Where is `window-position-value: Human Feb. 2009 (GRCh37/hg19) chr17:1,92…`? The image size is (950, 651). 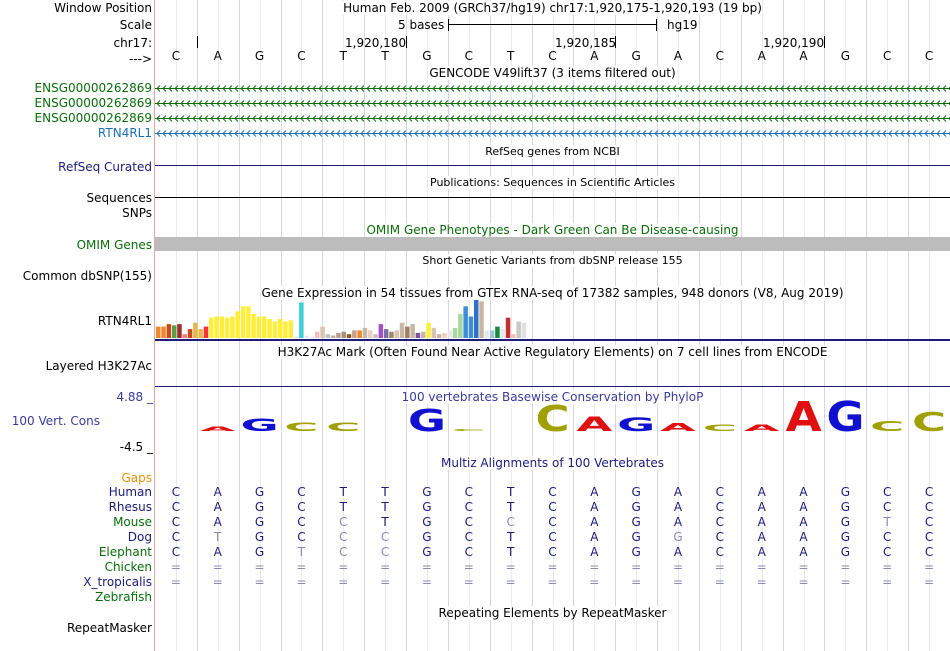
window-position-value: Human Feb. 2009 (GRCh37/hg19) chr17:1,92… is located at coordinates (552, 8).